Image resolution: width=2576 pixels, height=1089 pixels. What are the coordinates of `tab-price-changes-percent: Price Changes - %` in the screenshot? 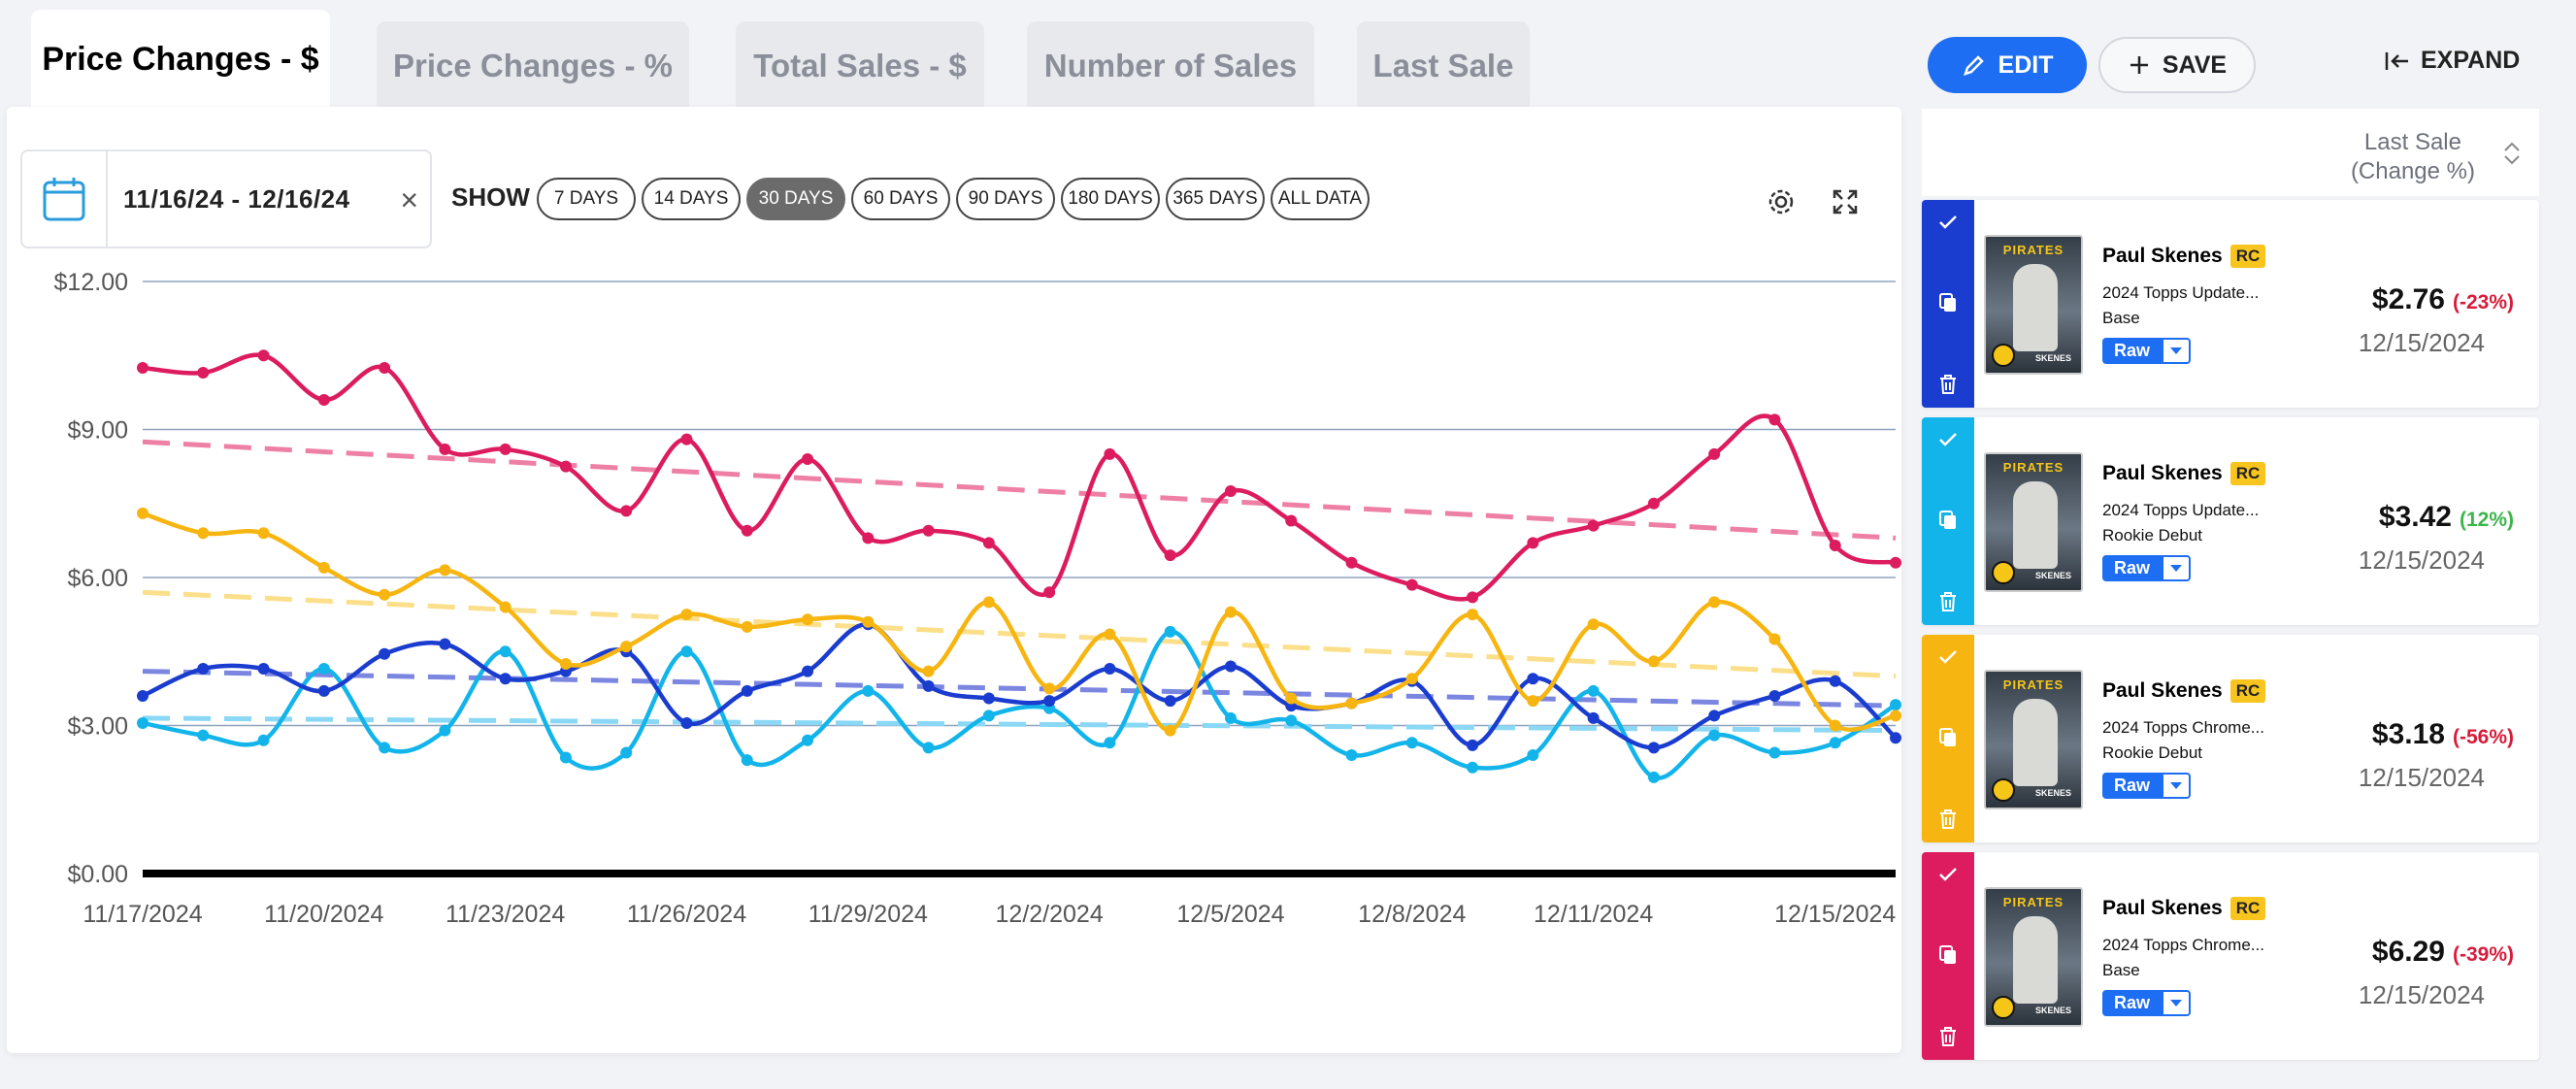 It's located at (533, 66).